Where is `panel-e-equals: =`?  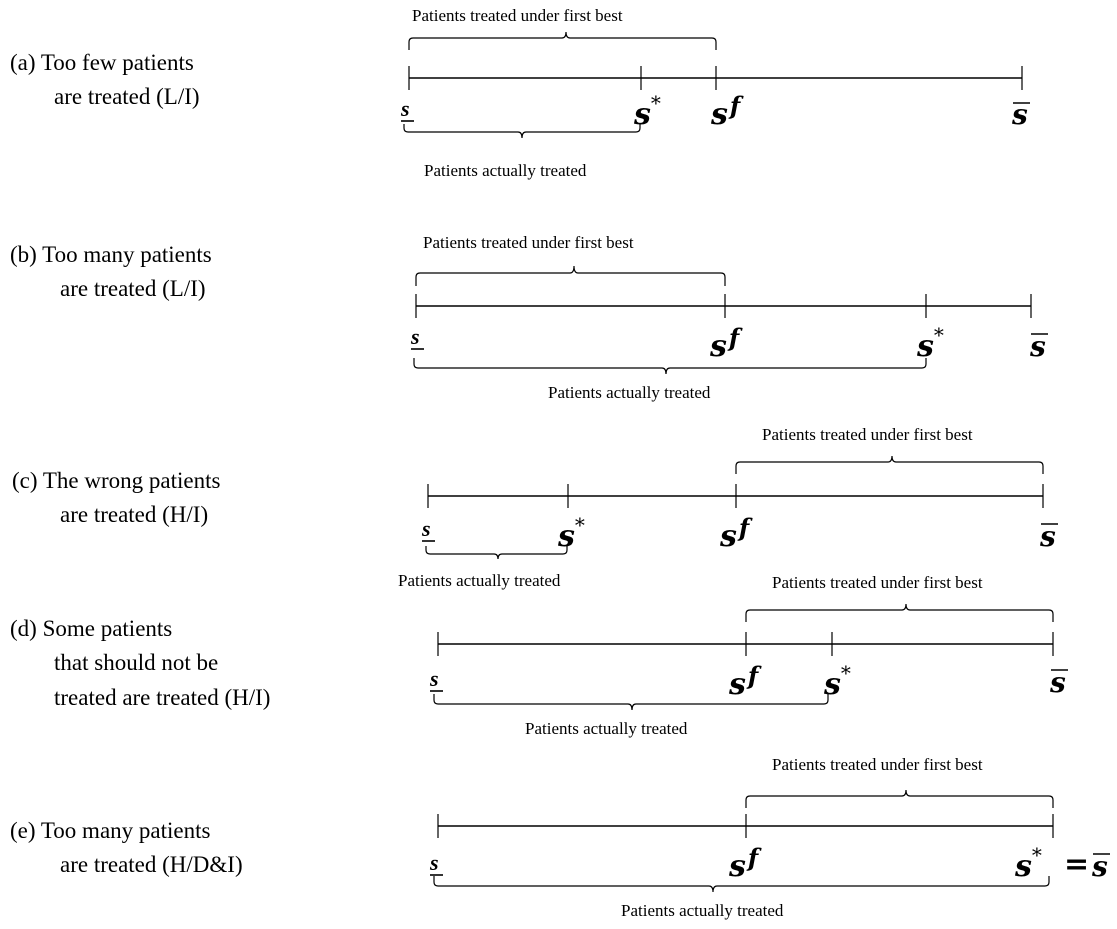 panel-e-equals: = is located at coordinates (1076, 864).